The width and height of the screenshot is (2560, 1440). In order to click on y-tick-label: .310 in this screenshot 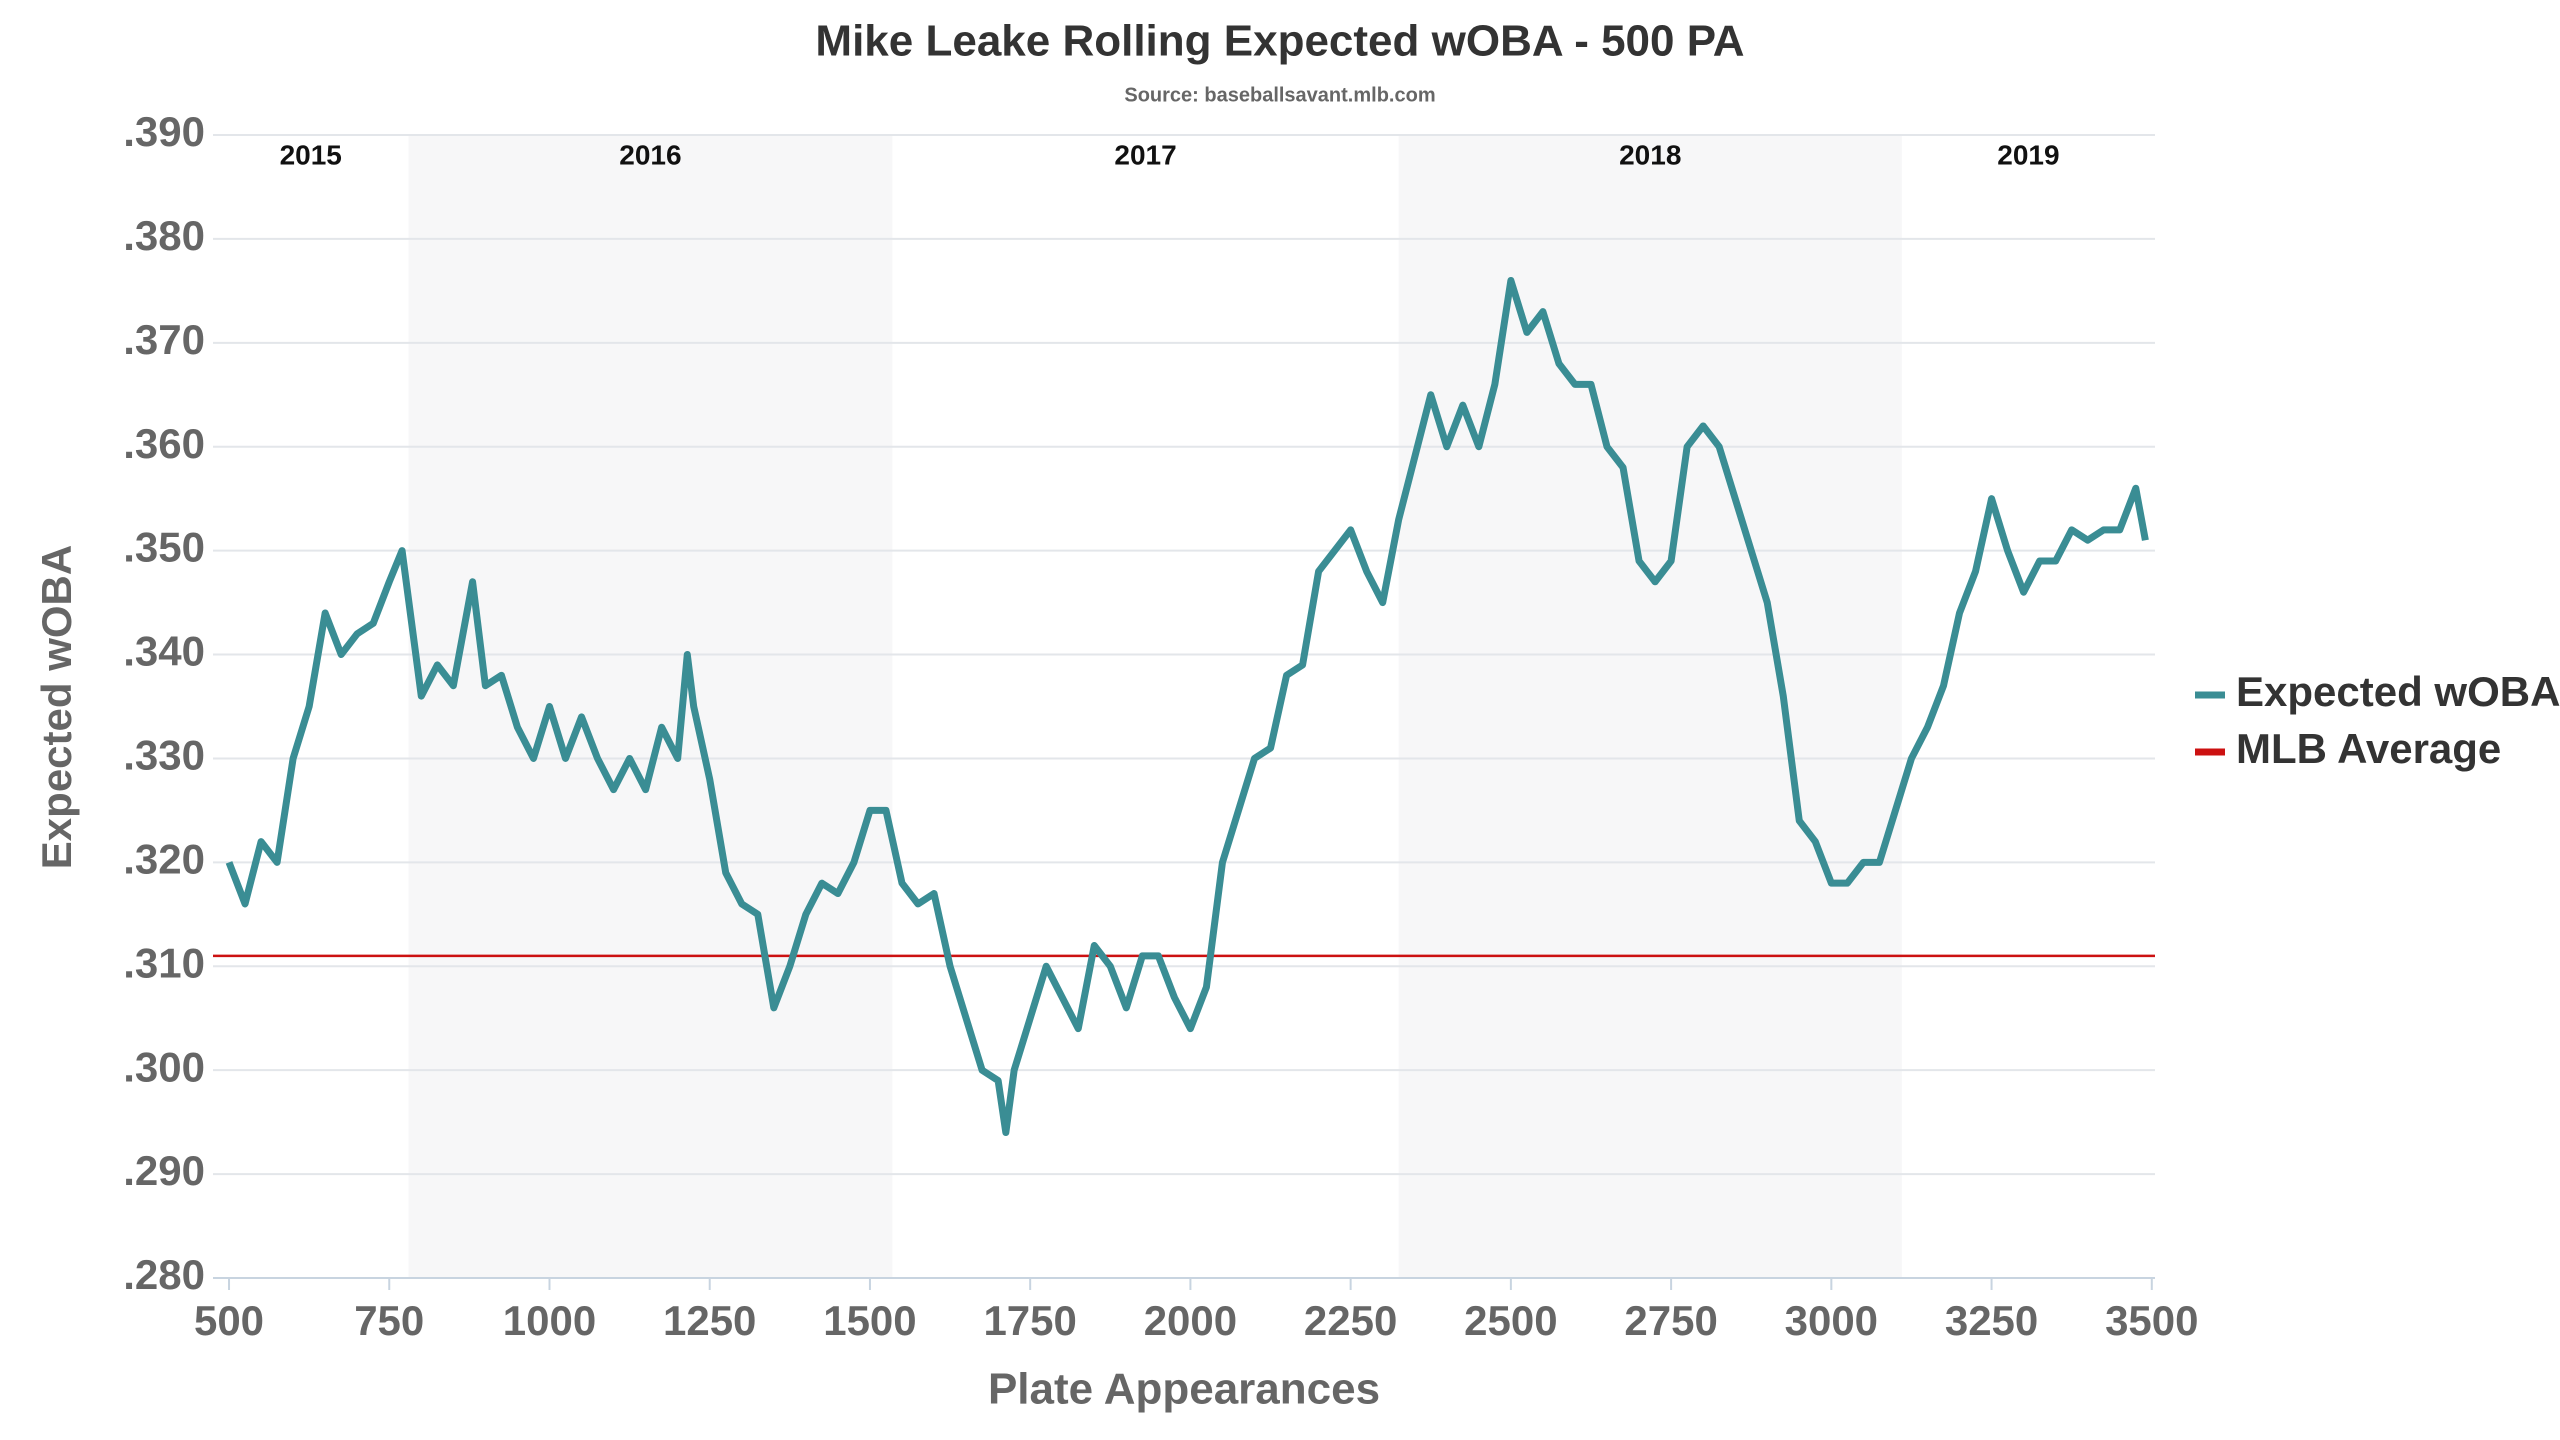, I will do `click(164, 962)`.